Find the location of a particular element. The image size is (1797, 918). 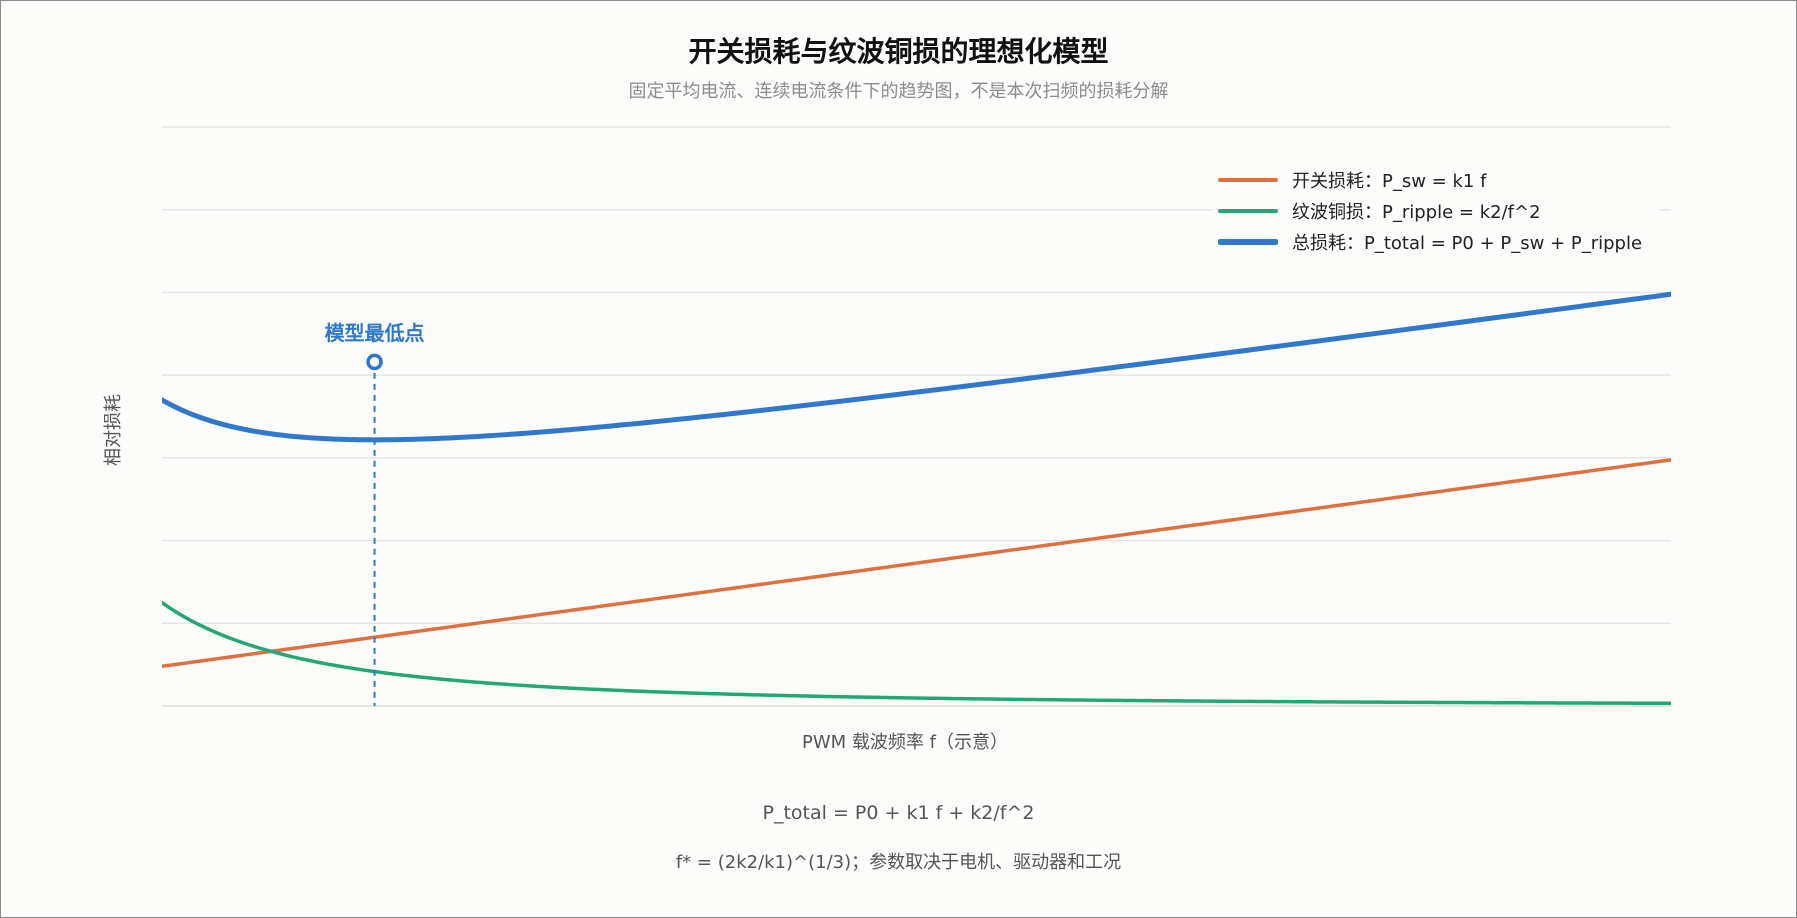

legend-swatch-total is located at coordinates (1248, 242).